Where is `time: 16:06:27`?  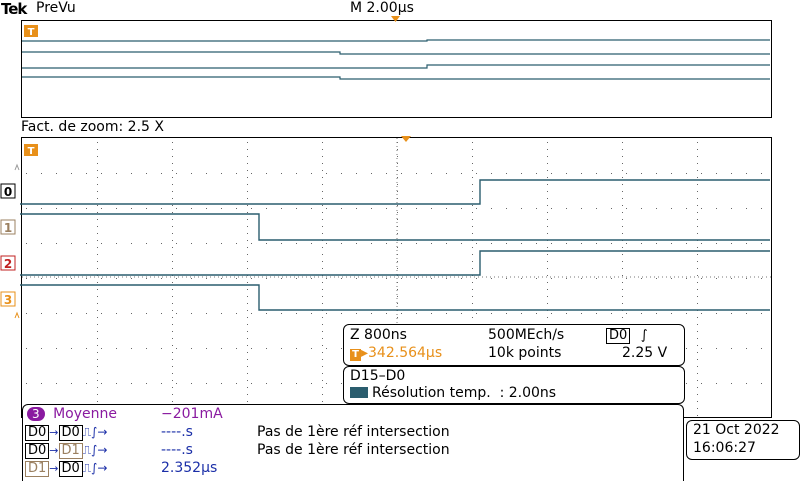 time: 16:06:27 is located at coordinates (724, 448).